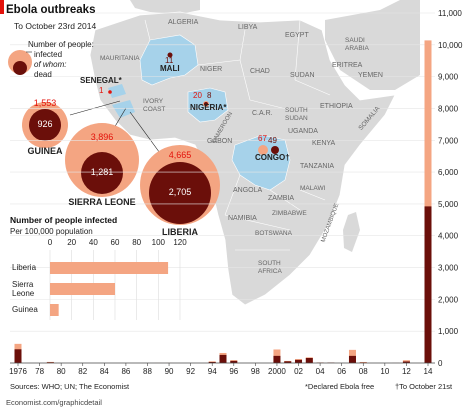 This screenshot has width=467, height=410. I want to click on y-tick-label: 6,000, so click(448, 172).